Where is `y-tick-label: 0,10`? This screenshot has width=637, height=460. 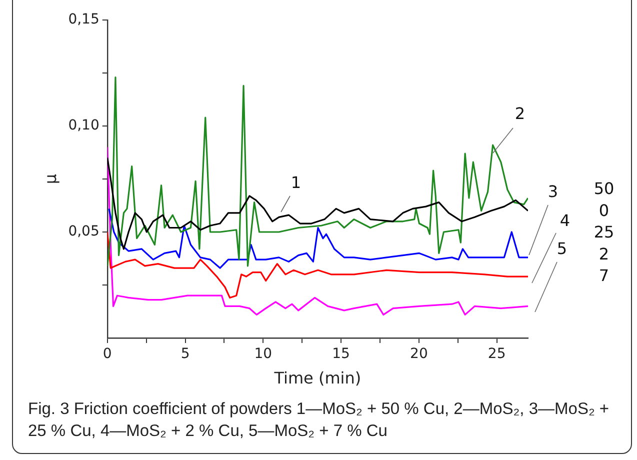
y-tick-label: 0,10 is located at coordinates (84, 126).